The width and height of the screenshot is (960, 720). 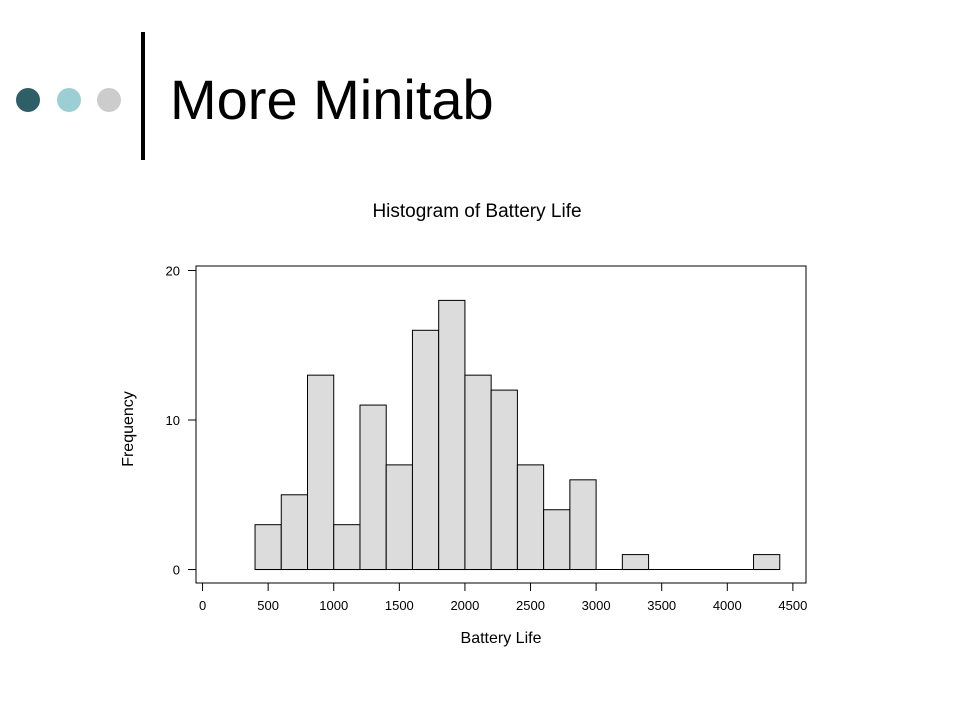 What do you see at coordinates (176, 570) in the screenshot?
I see `y-tick-label: 0` at bounding box center [176, 570].